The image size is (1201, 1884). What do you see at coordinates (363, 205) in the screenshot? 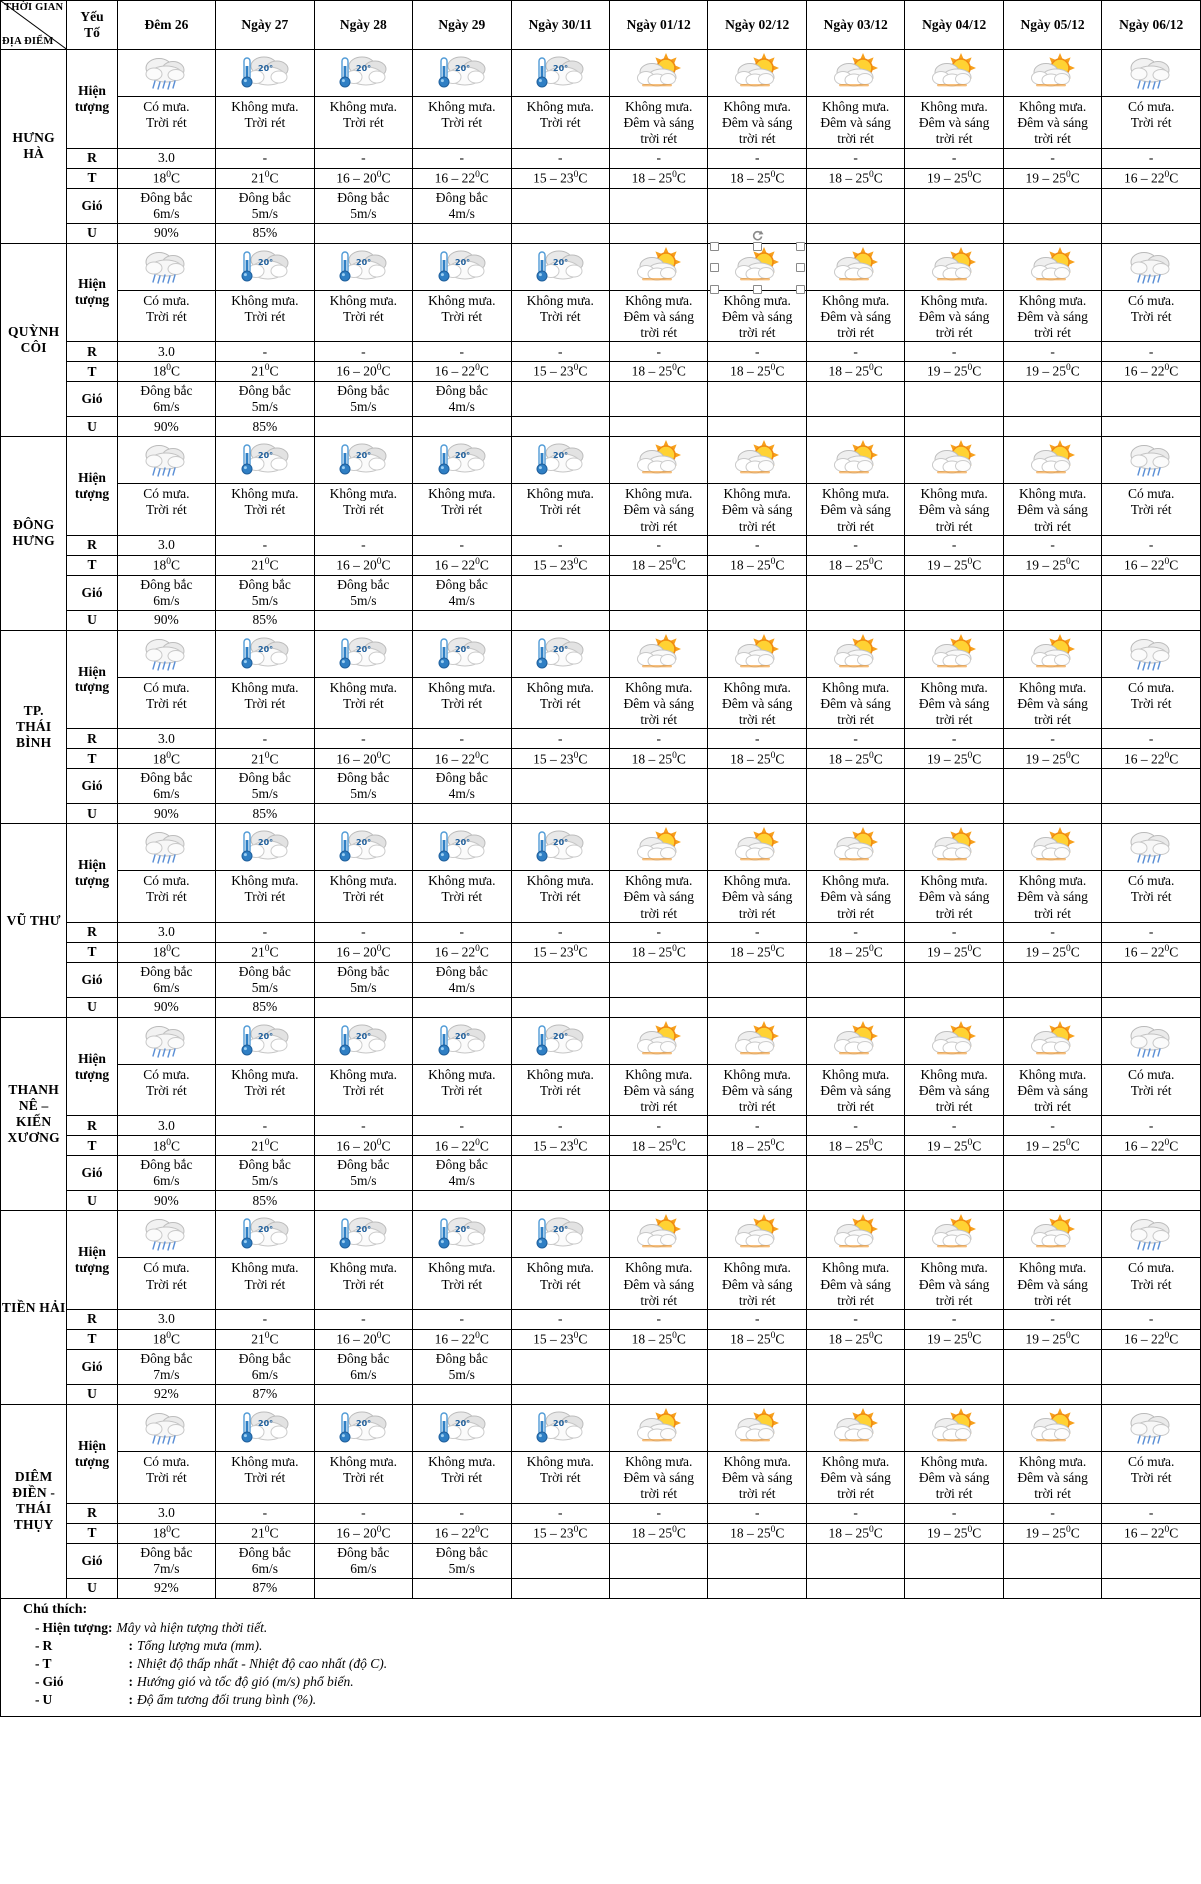
I see `wind-value-0-2: Đông bắc 5m/s` at bounding box center [363, 205].